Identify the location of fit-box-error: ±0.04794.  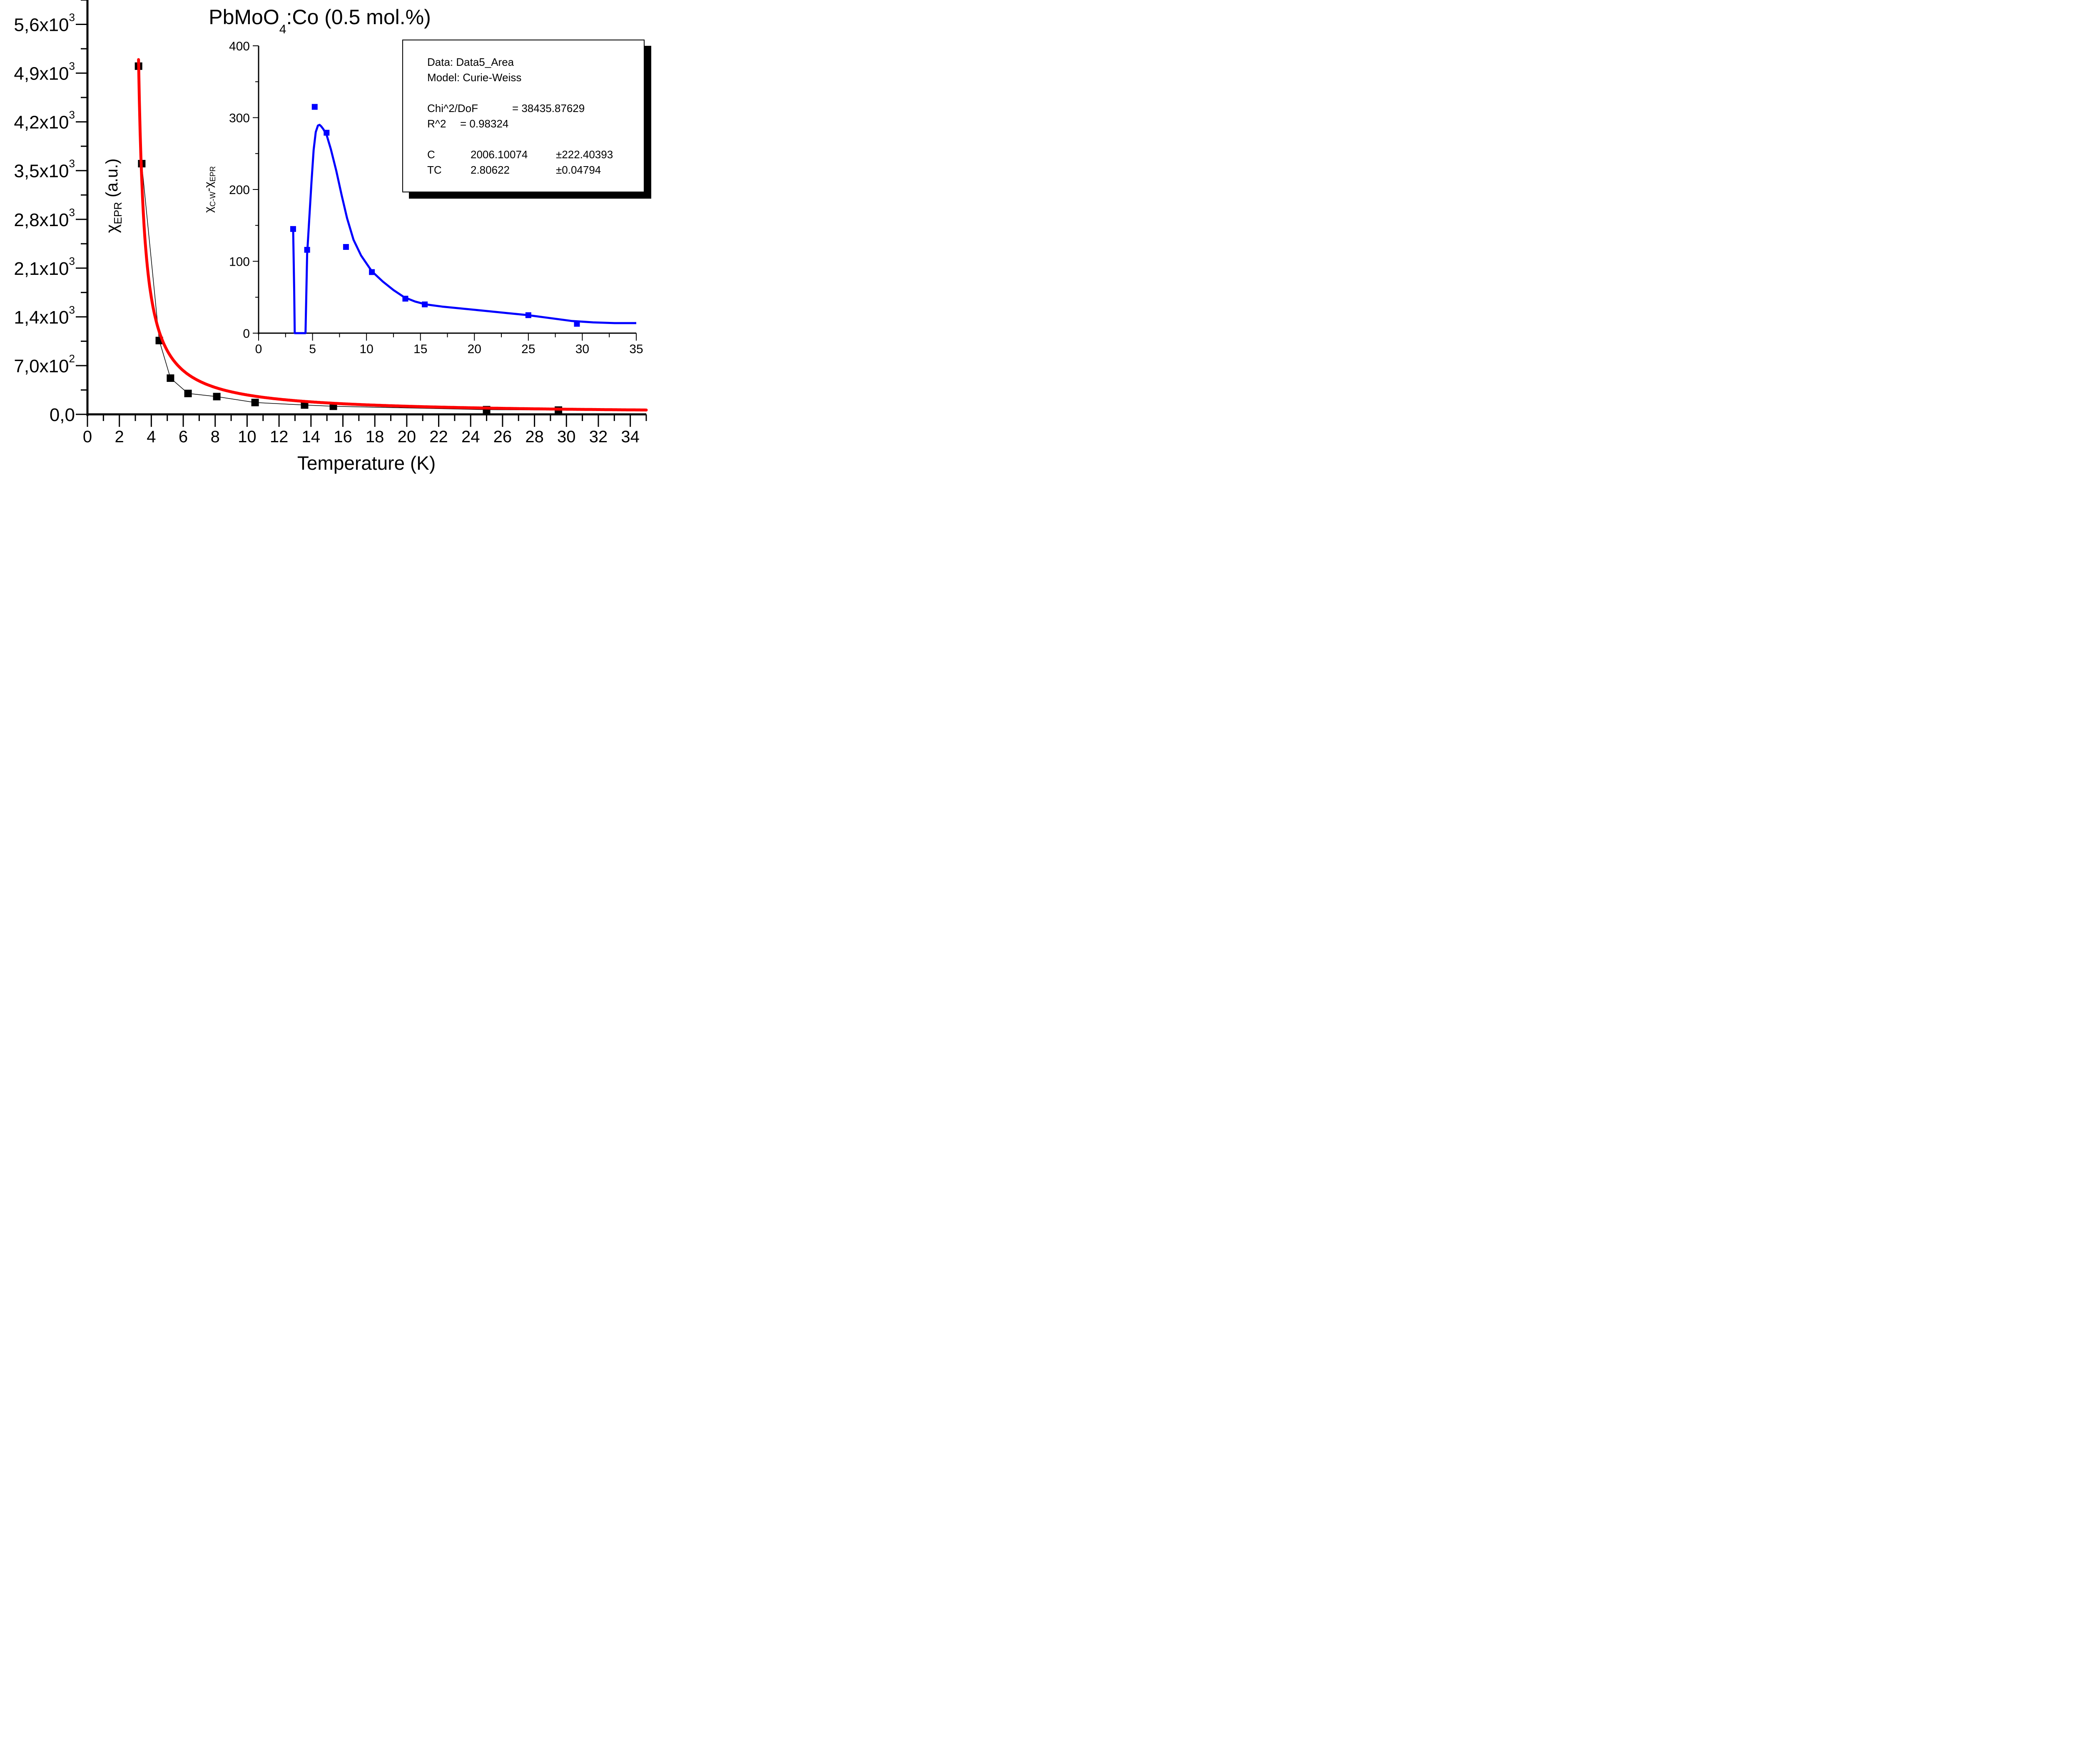
(578, 170).